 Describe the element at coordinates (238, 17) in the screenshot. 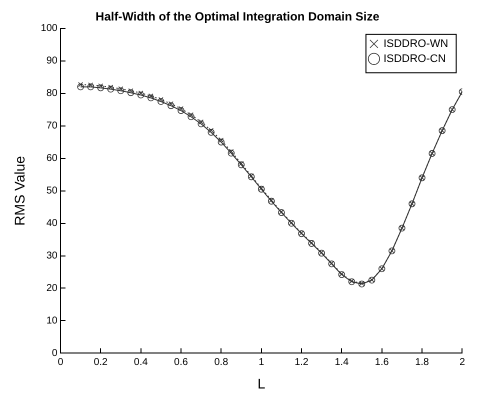

I see `chart-title: Half-Width of the Optimal Integration Domain Size` at that location.